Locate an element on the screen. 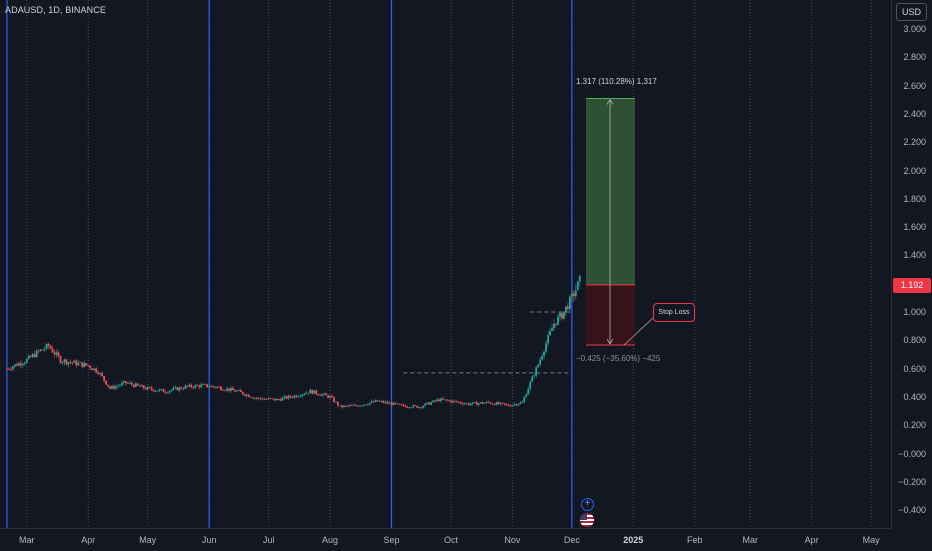  price-tick-label: 0.200 is located at coordinates (914, 425).